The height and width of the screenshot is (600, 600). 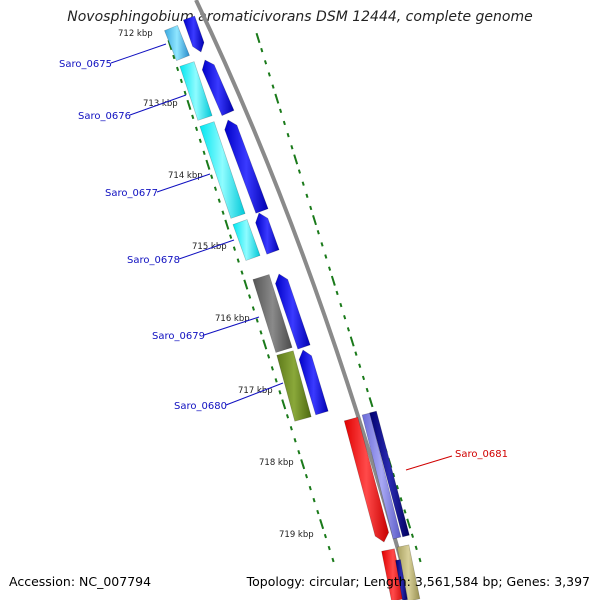 I want to click on gene-label-saro-0678: Saro_0678, so click(x=153, y=260).